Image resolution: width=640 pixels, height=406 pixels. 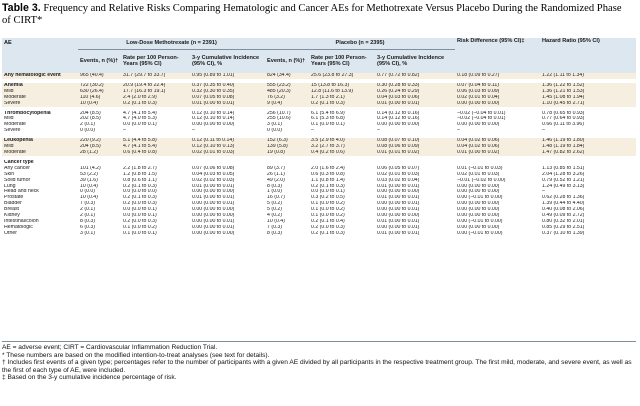 What do you see at coordinates (12, 216) in the screenshot?
I see `row-label: Kidney` at bounding box center [12, 216].